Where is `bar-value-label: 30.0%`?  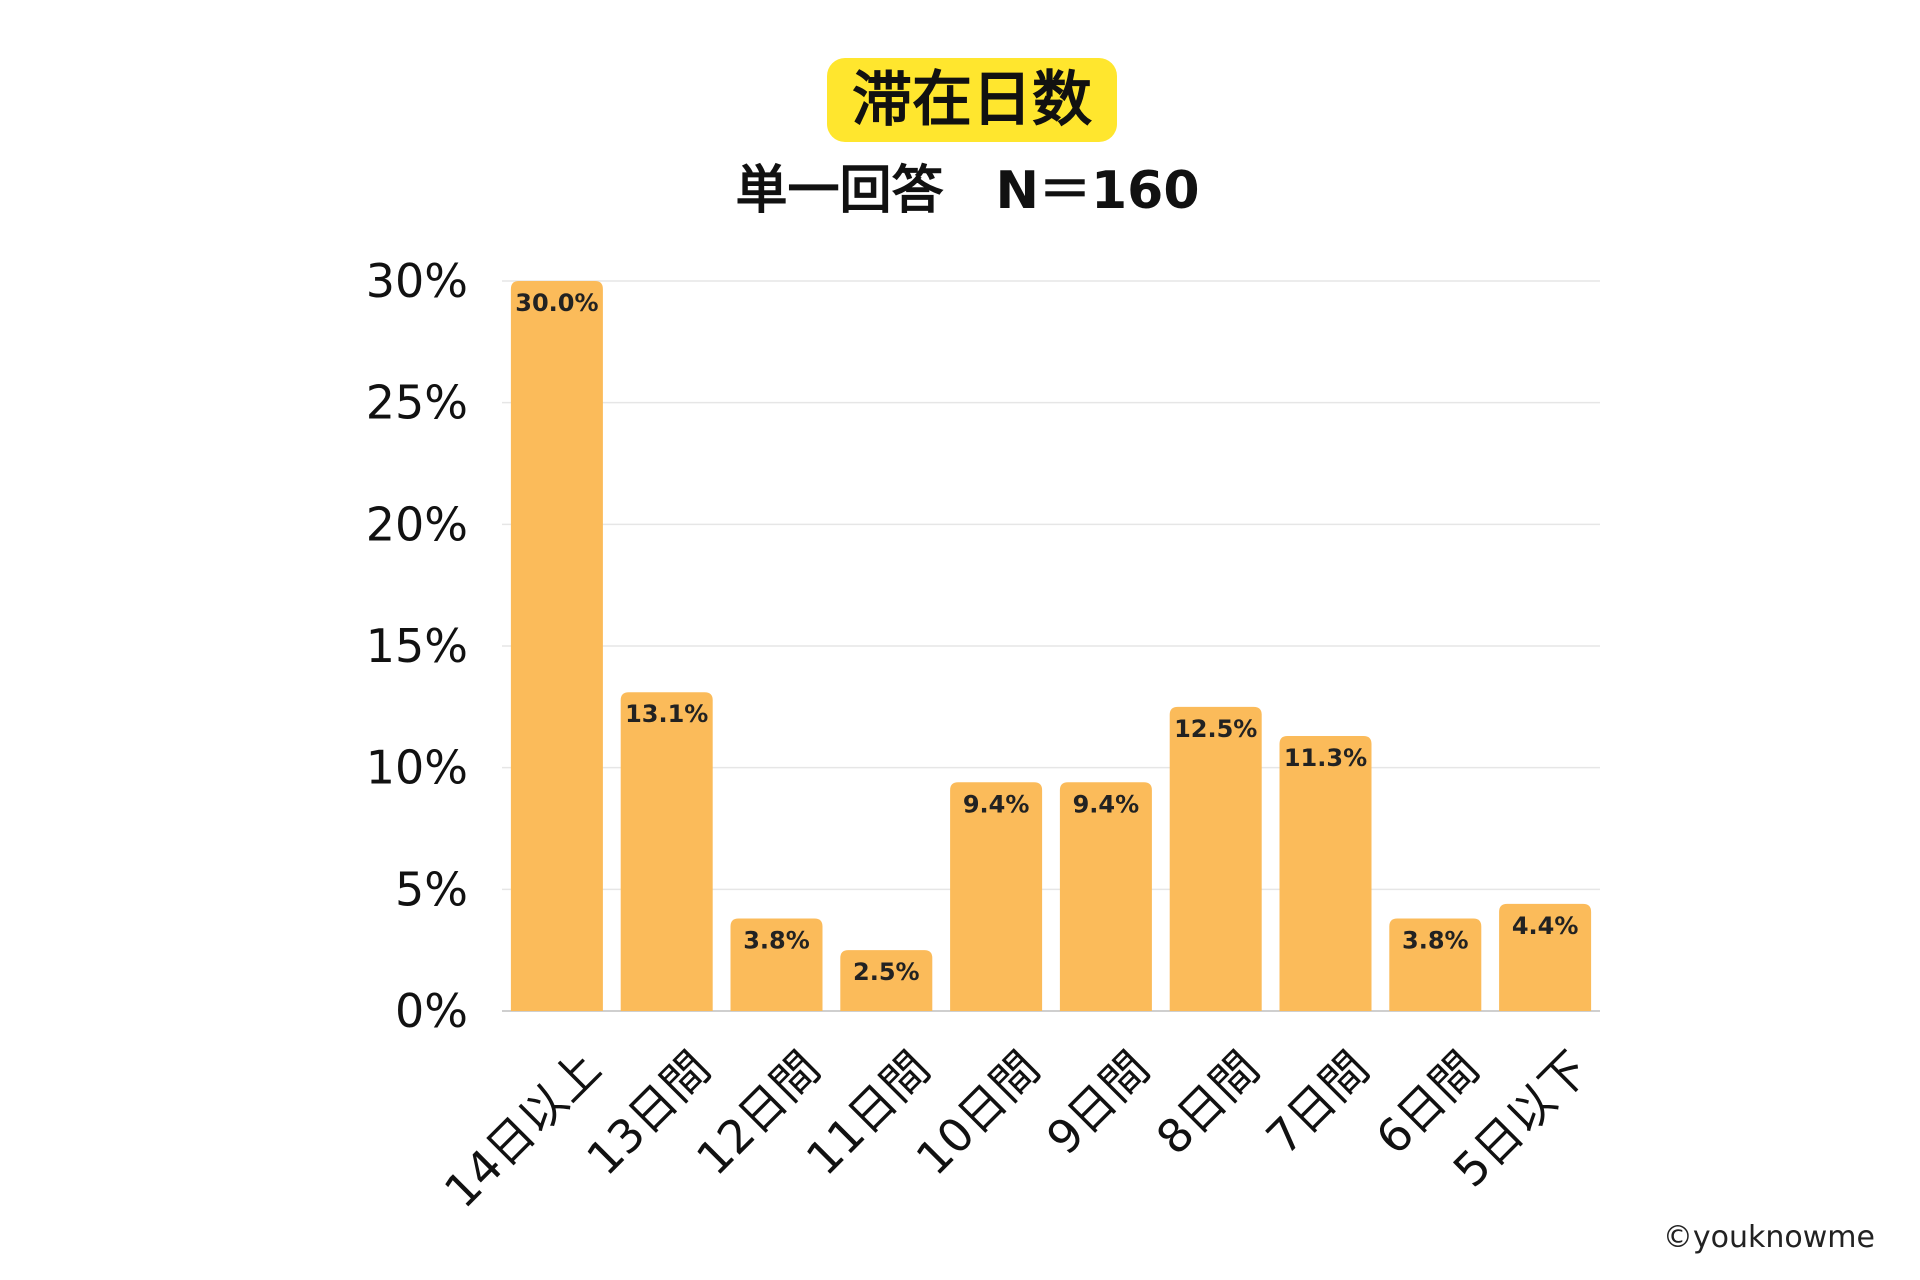 bar-value-label: 30.0% is located at coordinates (556, 303).